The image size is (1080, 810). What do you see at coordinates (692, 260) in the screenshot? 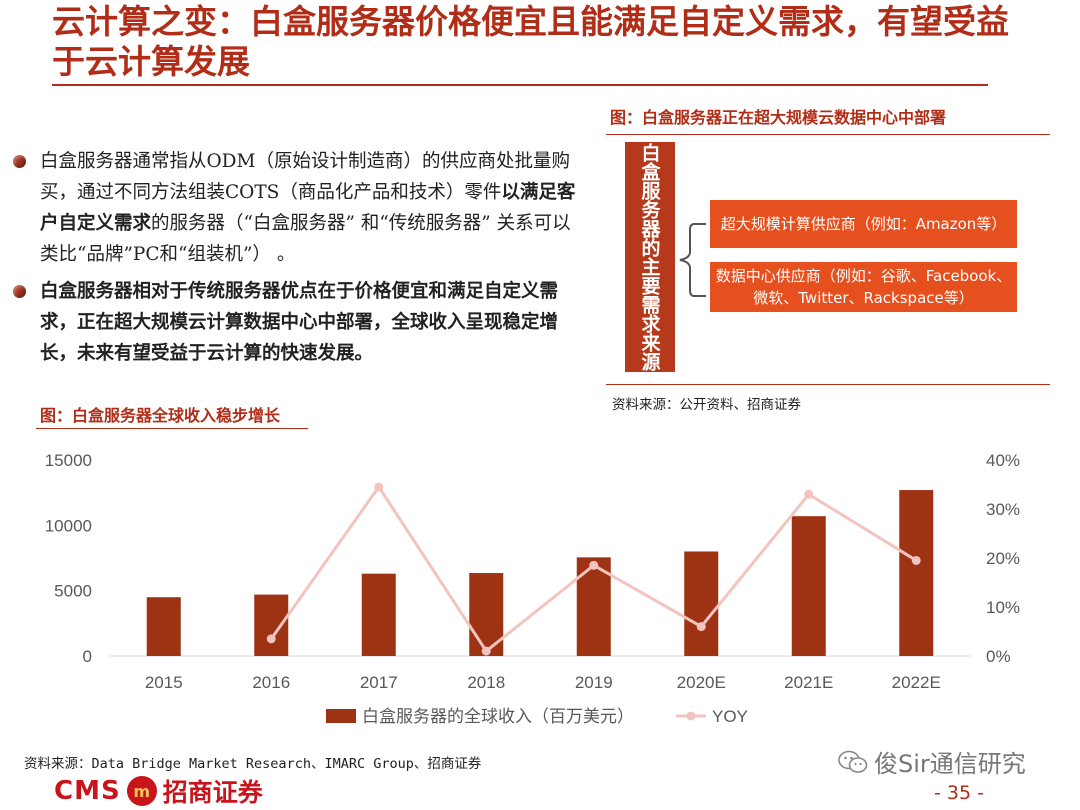
I see `brace-icon` at bounding box center [692, 260].